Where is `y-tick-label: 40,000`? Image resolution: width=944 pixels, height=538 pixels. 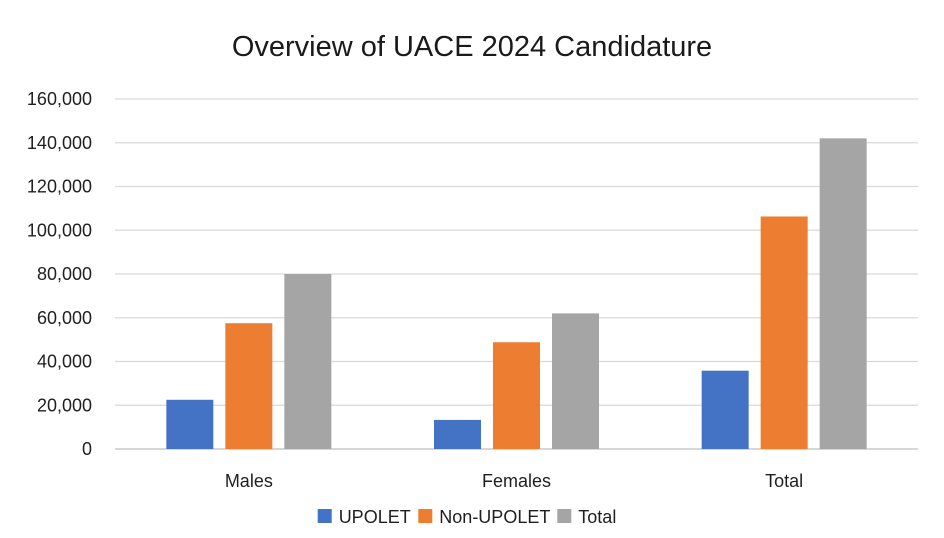 y-tick-label: 40,000 is located at coordinates (64, 362).